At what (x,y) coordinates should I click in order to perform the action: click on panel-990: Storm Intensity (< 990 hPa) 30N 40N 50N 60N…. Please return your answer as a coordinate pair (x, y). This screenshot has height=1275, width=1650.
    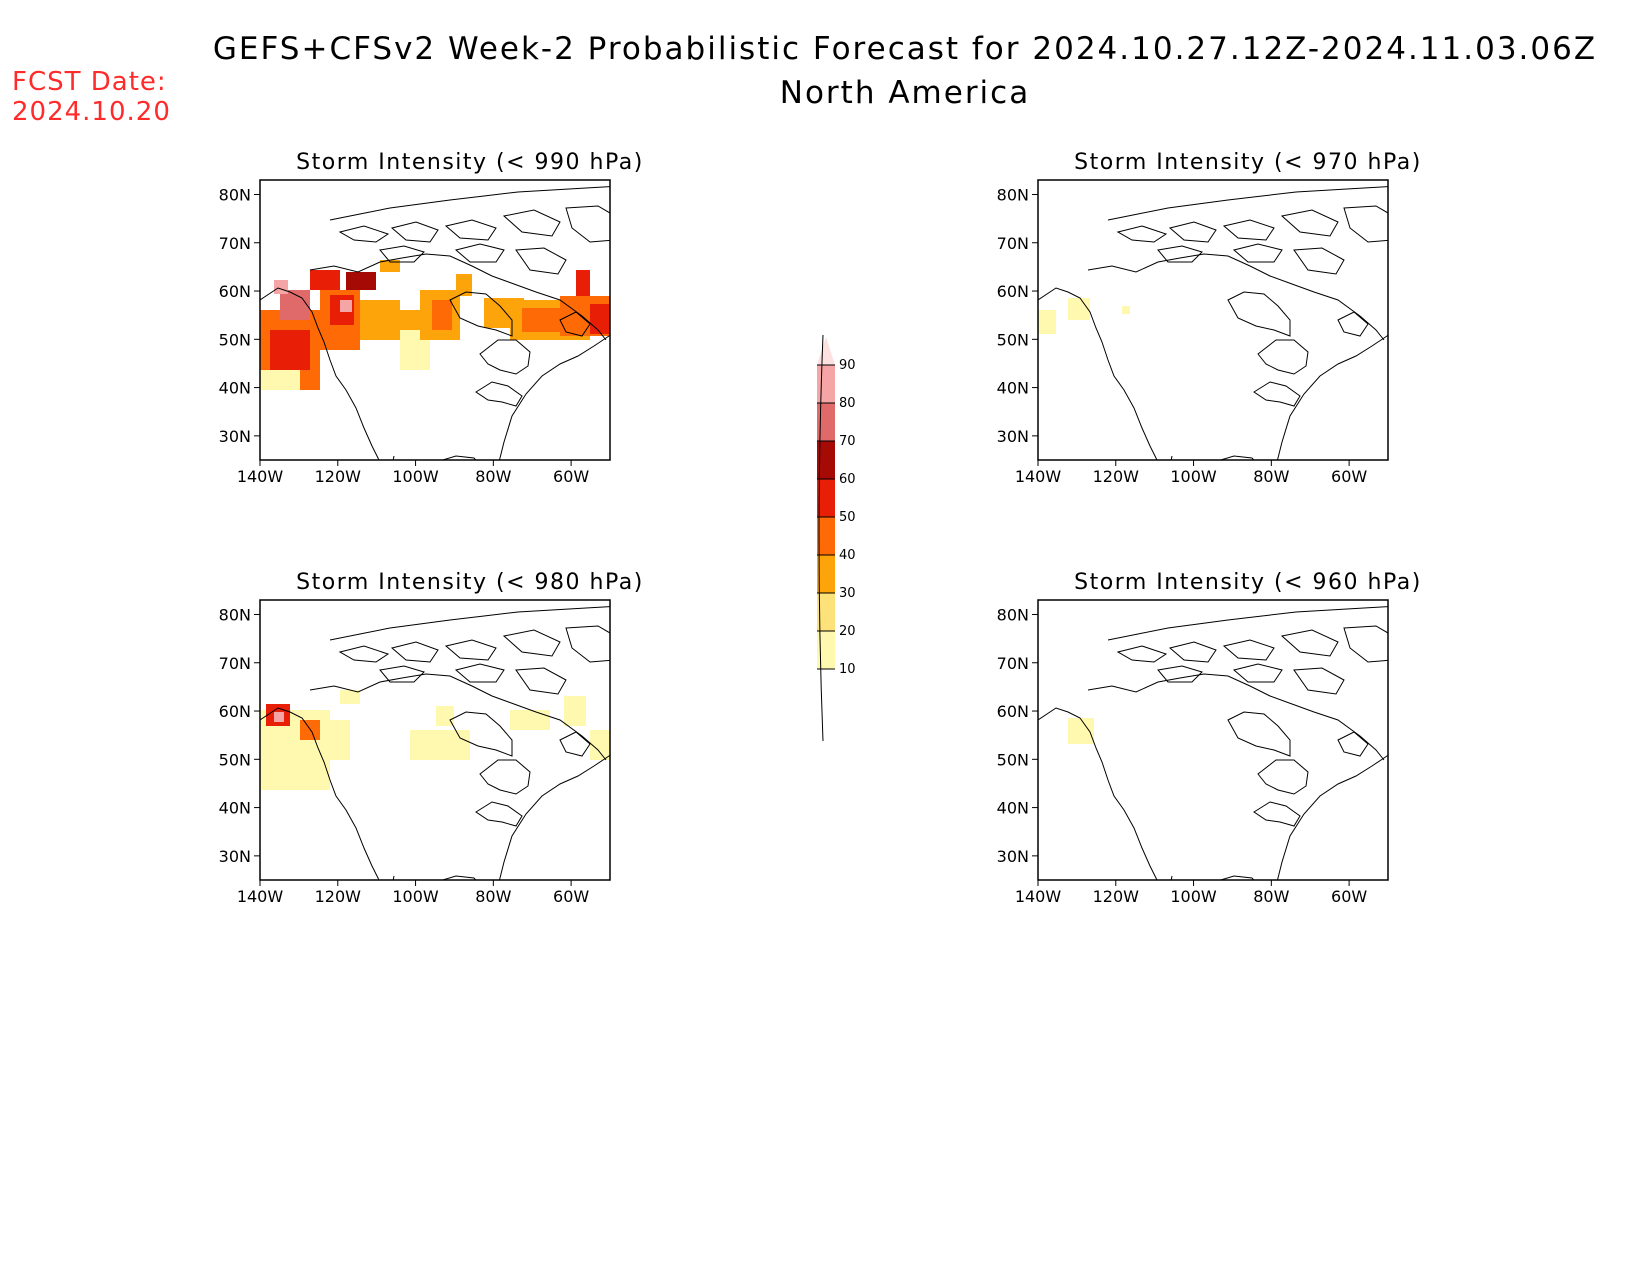
    Looking at the image, I should click on (474, 340).